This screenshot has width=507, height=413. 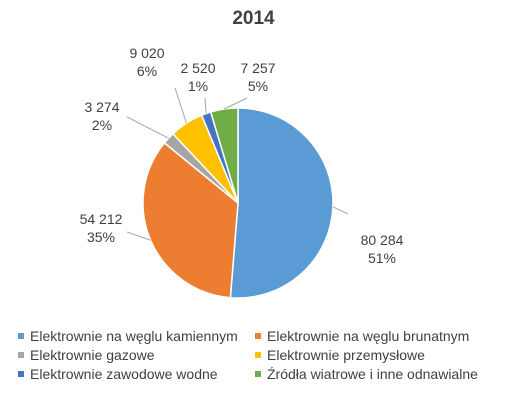 I want to click on legend-item-hard-coal: Elektrownie na węglu kamiennym, so click(x=128, y=336).